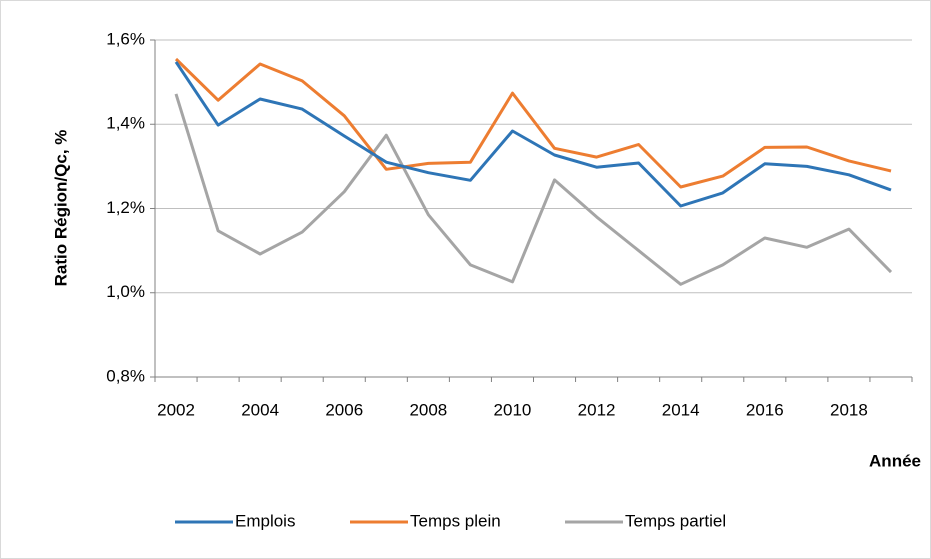  What do you see at coordinates (125, 375) in the screenshot?
I see `y-tick-label: 0,8%` at bounding box center [125, 375].